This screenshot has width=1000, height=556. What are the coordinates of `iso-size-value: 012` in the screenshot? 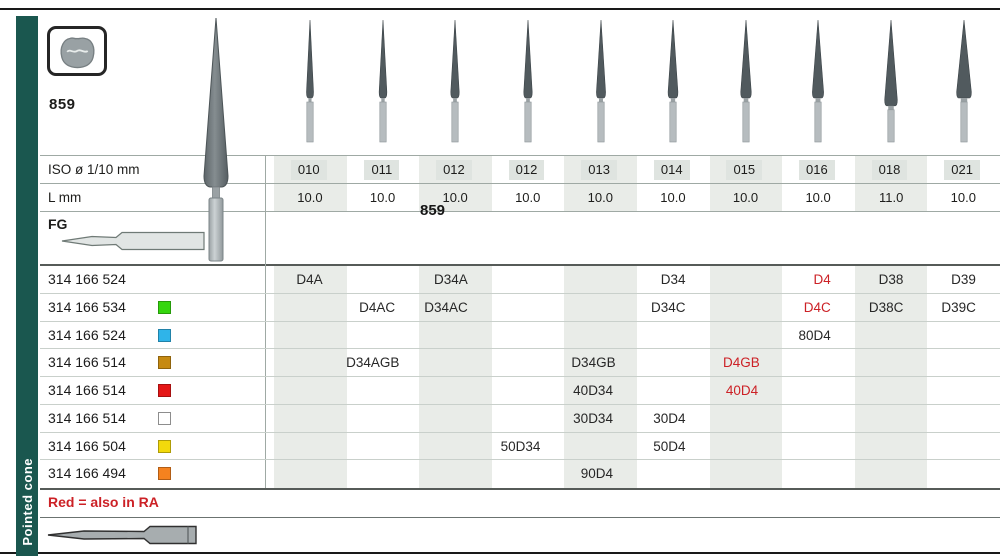 It's located at (454, 170).